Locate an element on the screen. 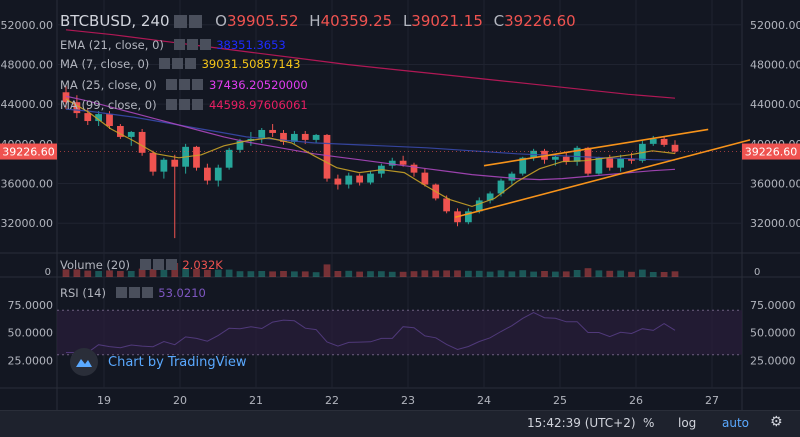 This screenshot has height=437, width=800. indicator-ma7-row: MA (7, close, 0) 39031.50857143 is located at coordinates (180, 64).